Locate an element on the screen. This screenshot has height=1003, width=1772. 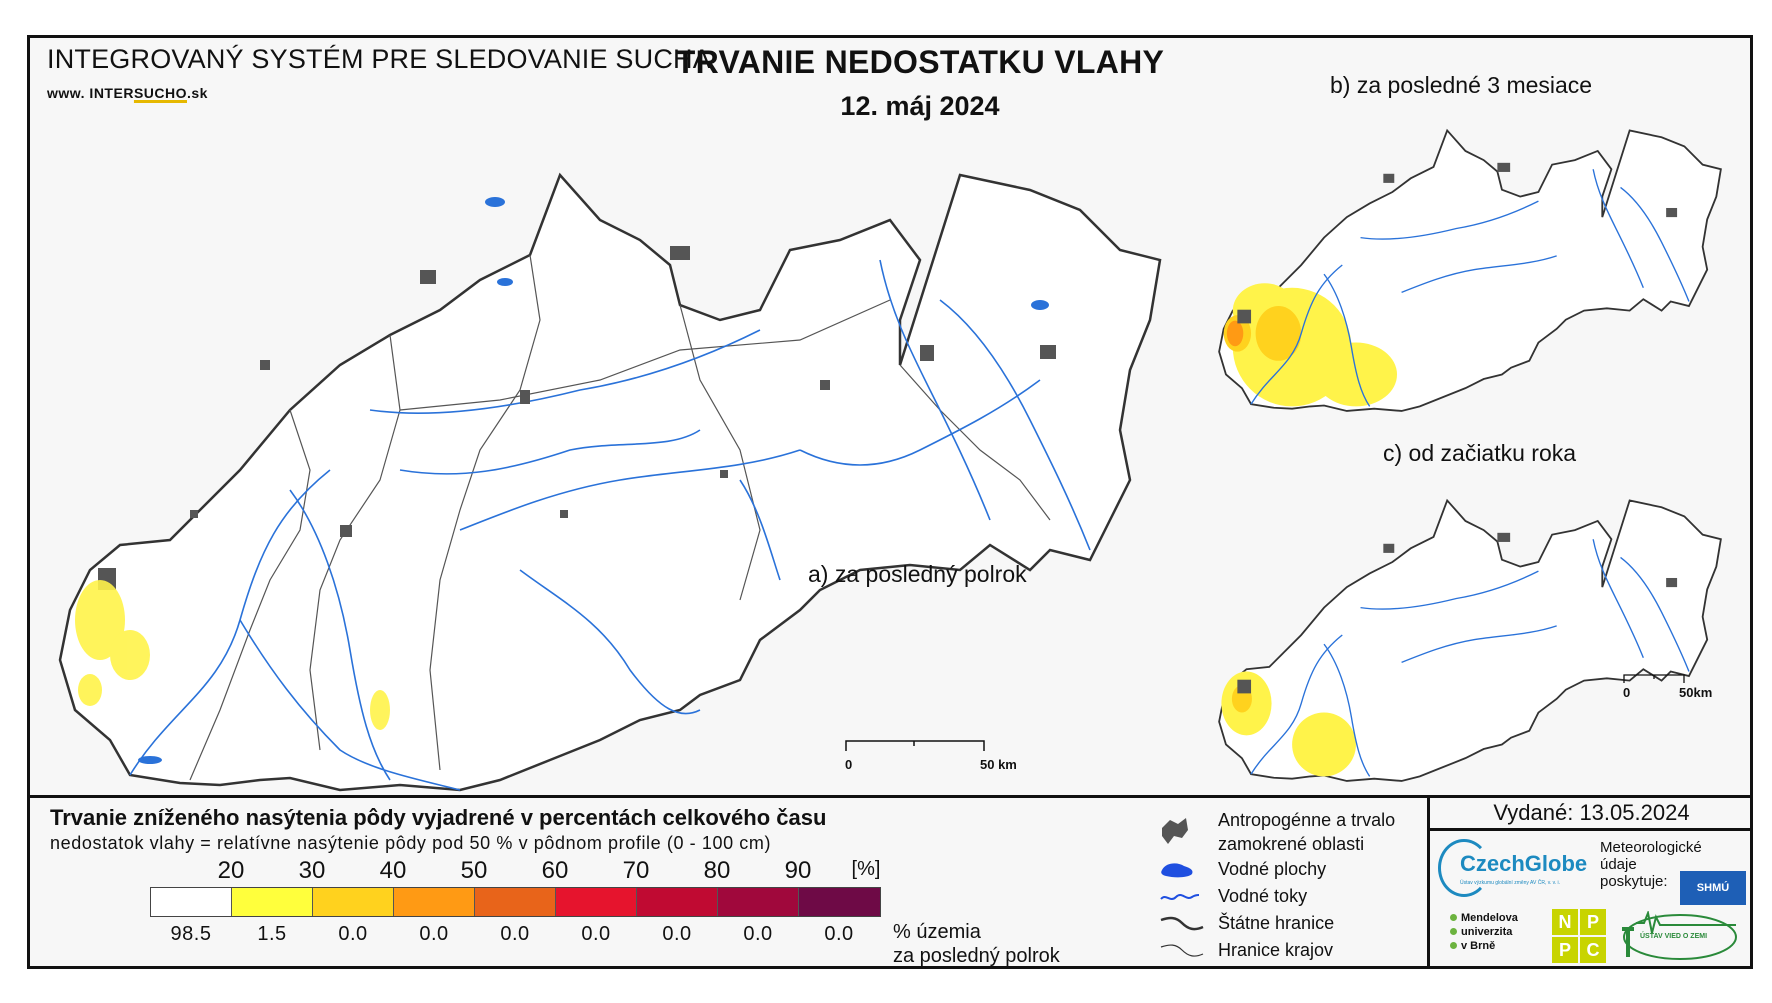
threshold-label: 70 is located at coordinates (636, 870).